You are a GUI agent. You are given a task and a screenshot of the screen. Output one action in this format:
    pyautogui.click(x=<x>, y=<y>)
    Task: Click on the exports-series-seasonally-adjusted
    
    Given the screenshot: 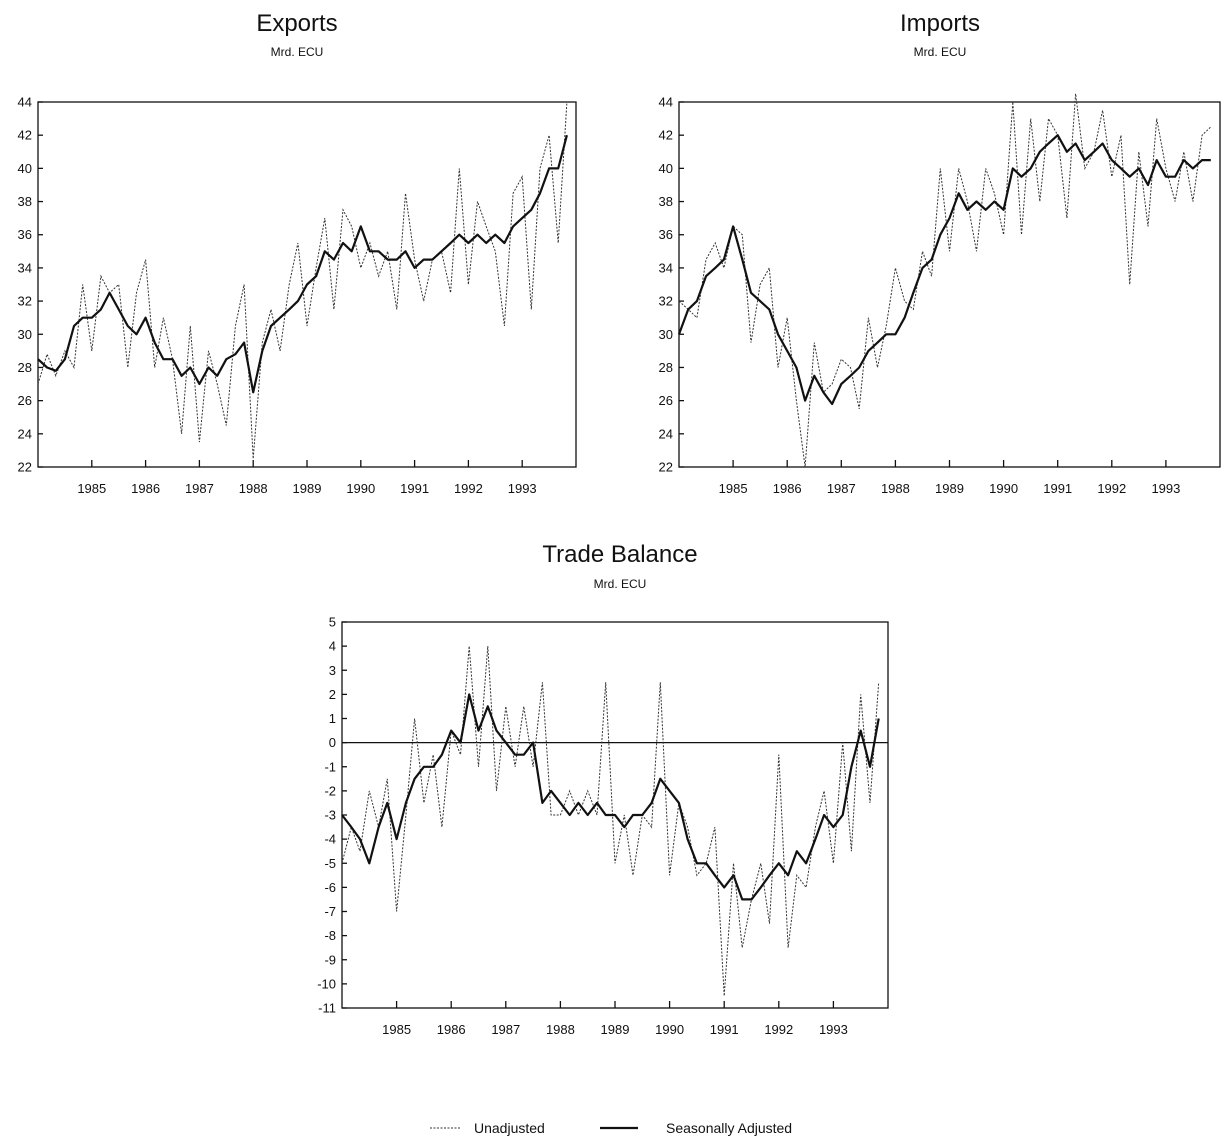 What is the action you would take?
    pyautogui.click(x=302, y=264)
    